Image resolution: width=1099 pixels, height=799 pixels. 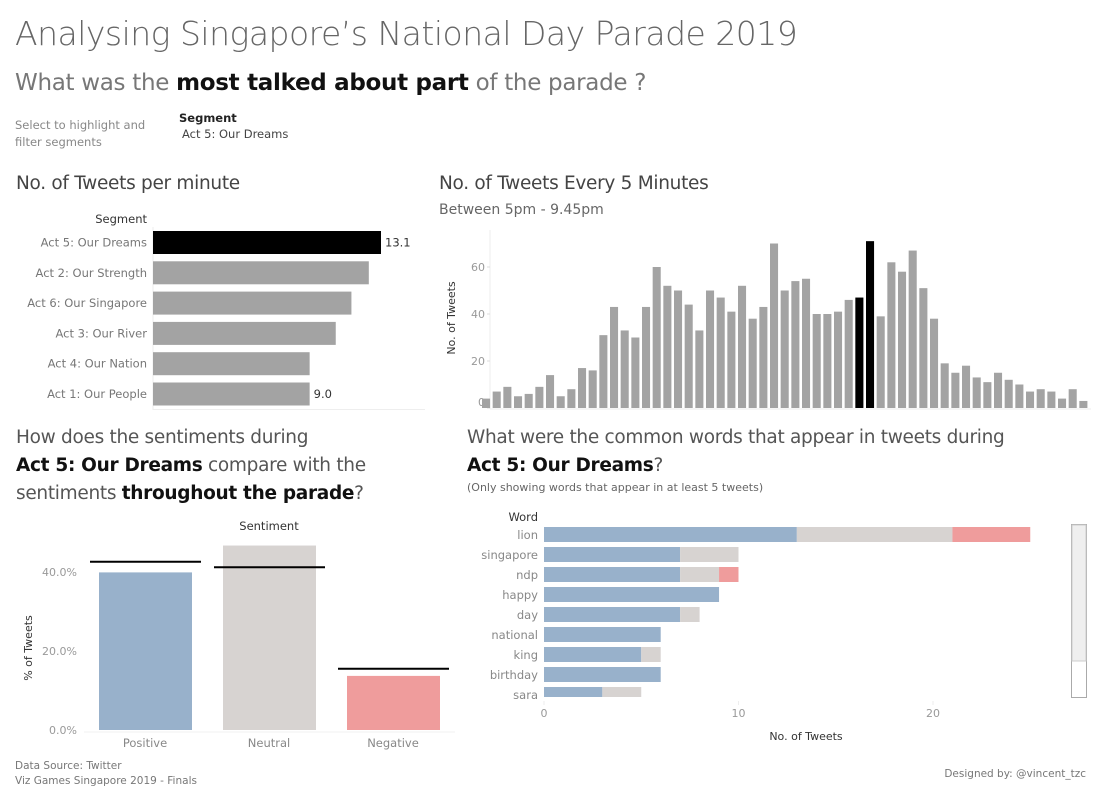 I want to click on sentiment-label: Positive, so click(x=145, y=743).